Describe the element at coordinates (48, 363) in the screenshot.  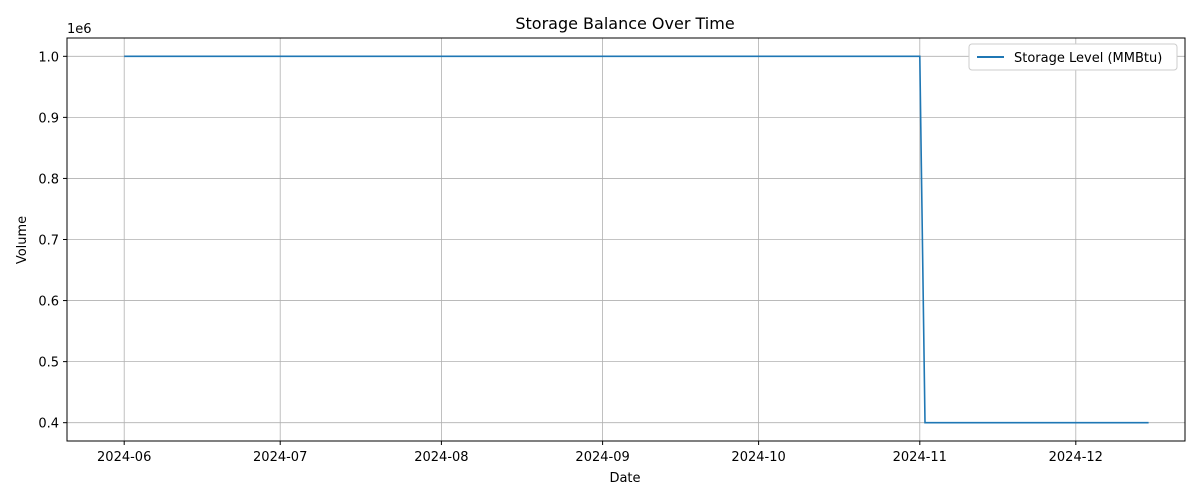
I see `y-tick-label: 0.5` at that location.